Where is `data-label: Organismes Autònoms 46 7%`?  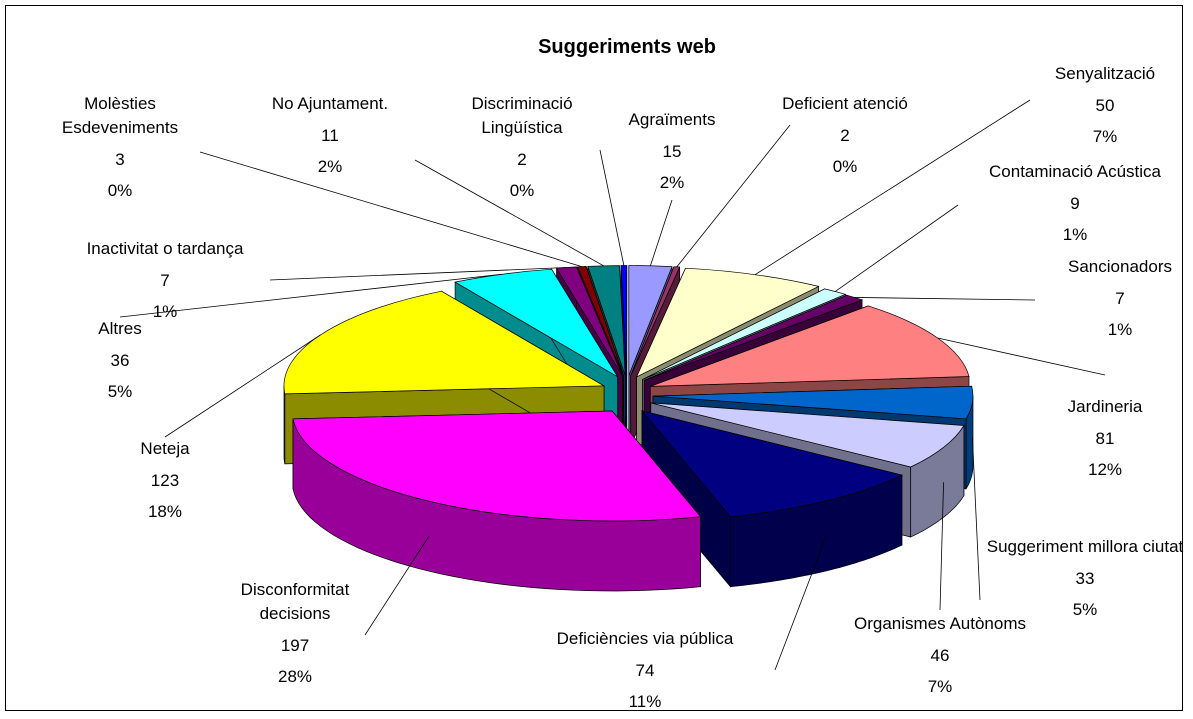
data-label: Organismes Autònoms 46 7% is located at coordinates (940, 657).